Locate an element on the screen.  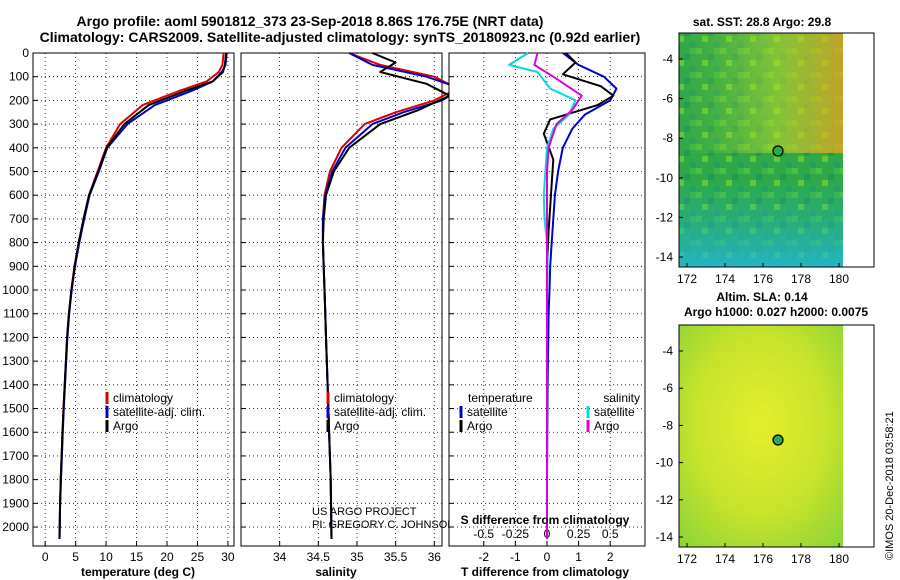
sla-map-title-line2: Argo h1000: 0.027 h2000: 0.0075 is located at coordinates (776, 312).